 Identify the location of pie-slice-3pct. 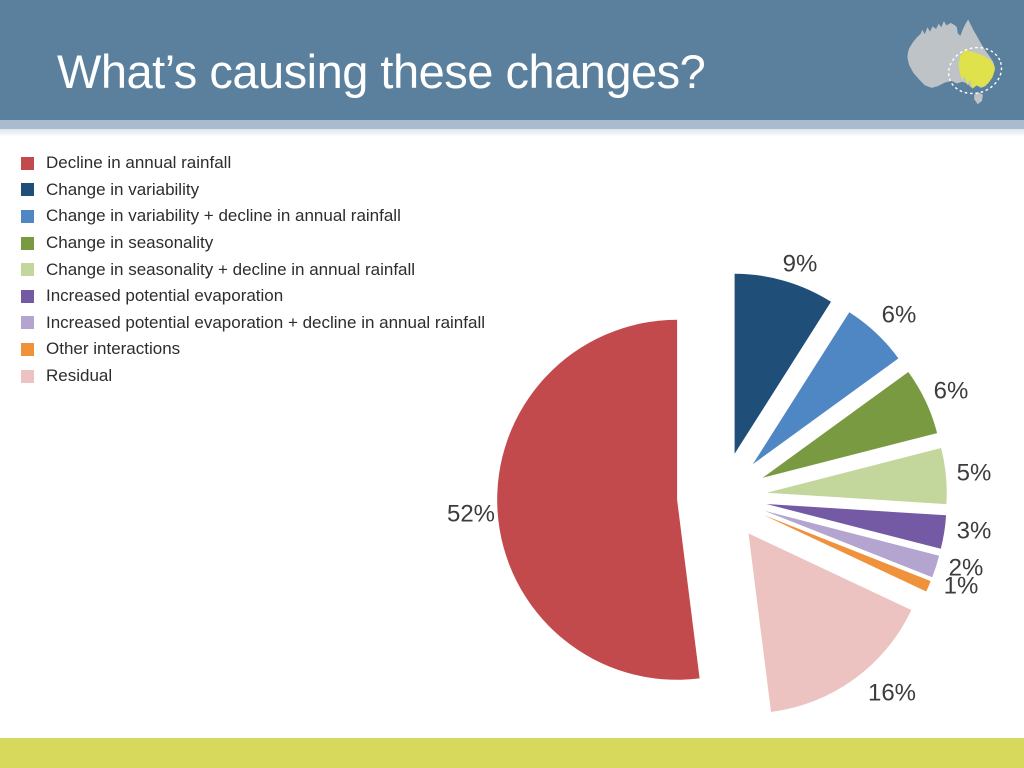
(856, 526).